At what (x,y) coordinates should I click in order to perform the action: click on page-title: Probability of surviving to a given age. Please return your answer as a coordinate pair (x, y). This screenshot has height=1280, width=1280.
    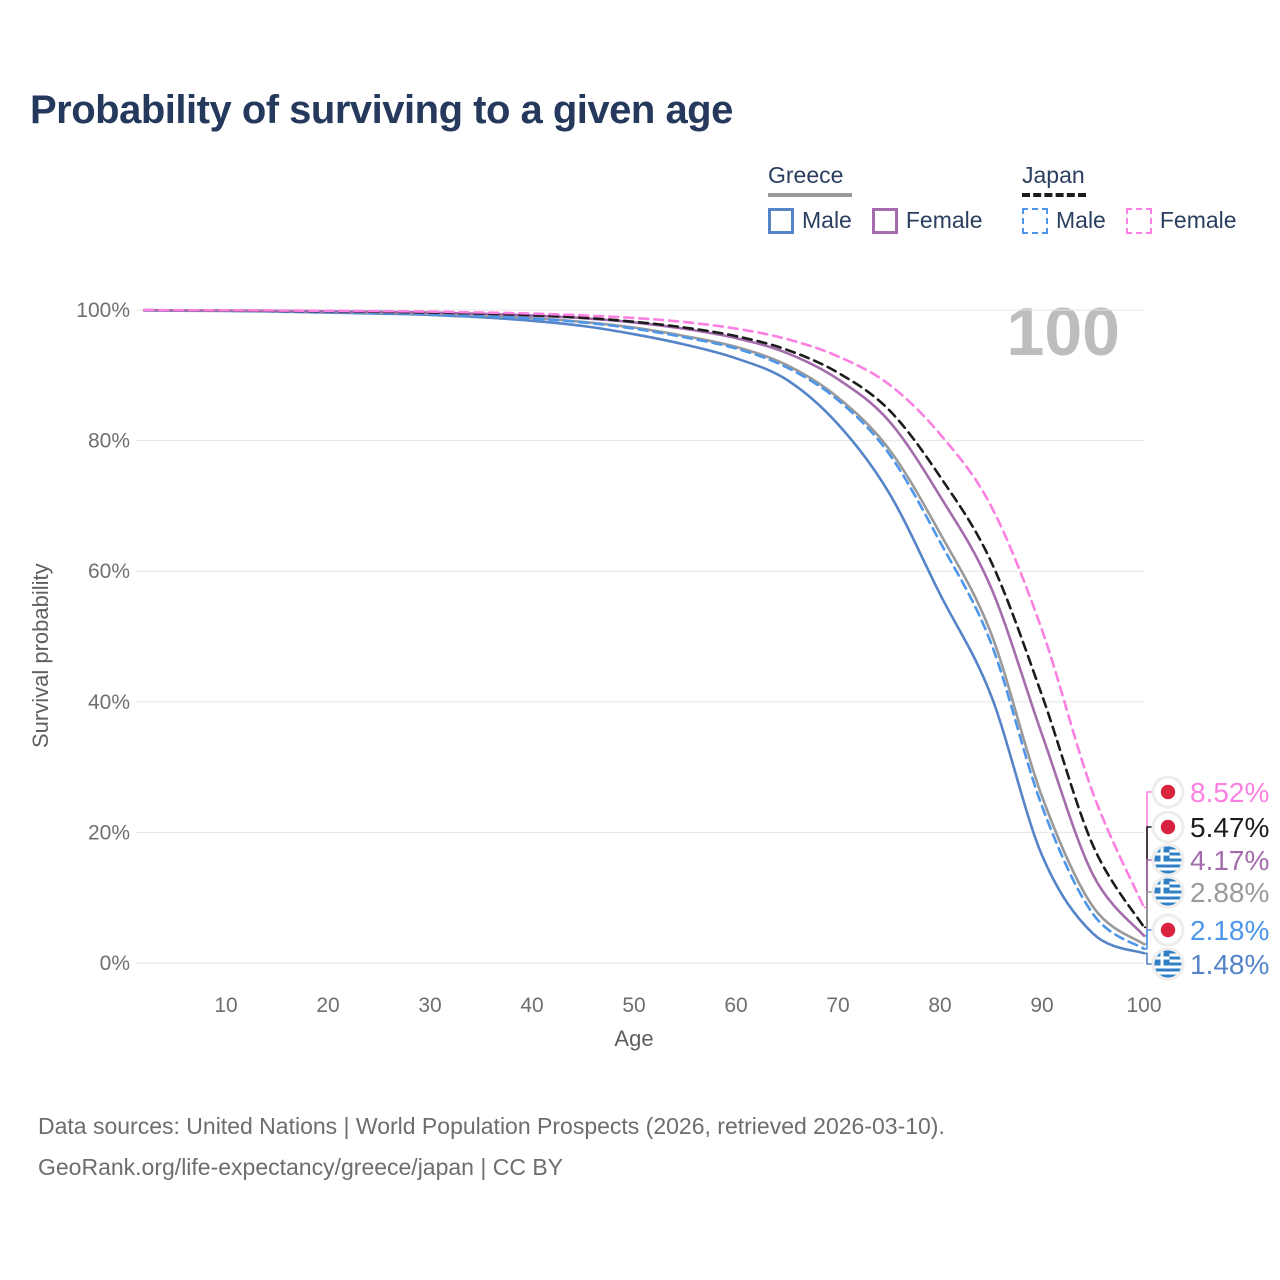
    Looking at the image, I should click on (381, 110).